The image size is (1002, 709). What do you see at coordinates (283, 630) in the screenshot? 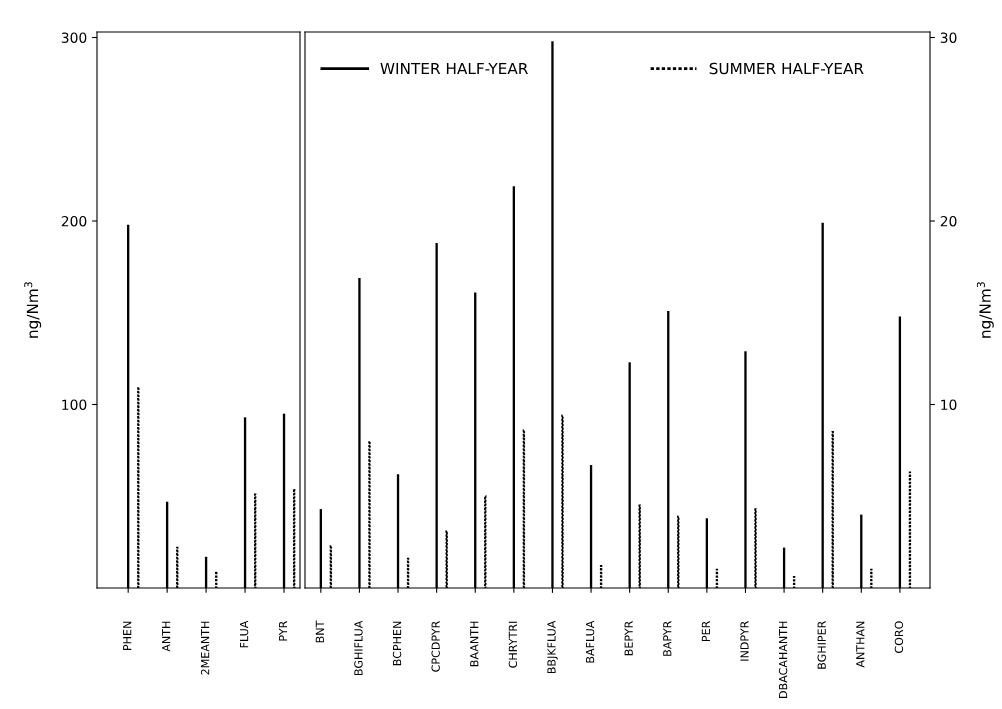
I see `x-tick-label: PYR` at bounding box center [283, 630].